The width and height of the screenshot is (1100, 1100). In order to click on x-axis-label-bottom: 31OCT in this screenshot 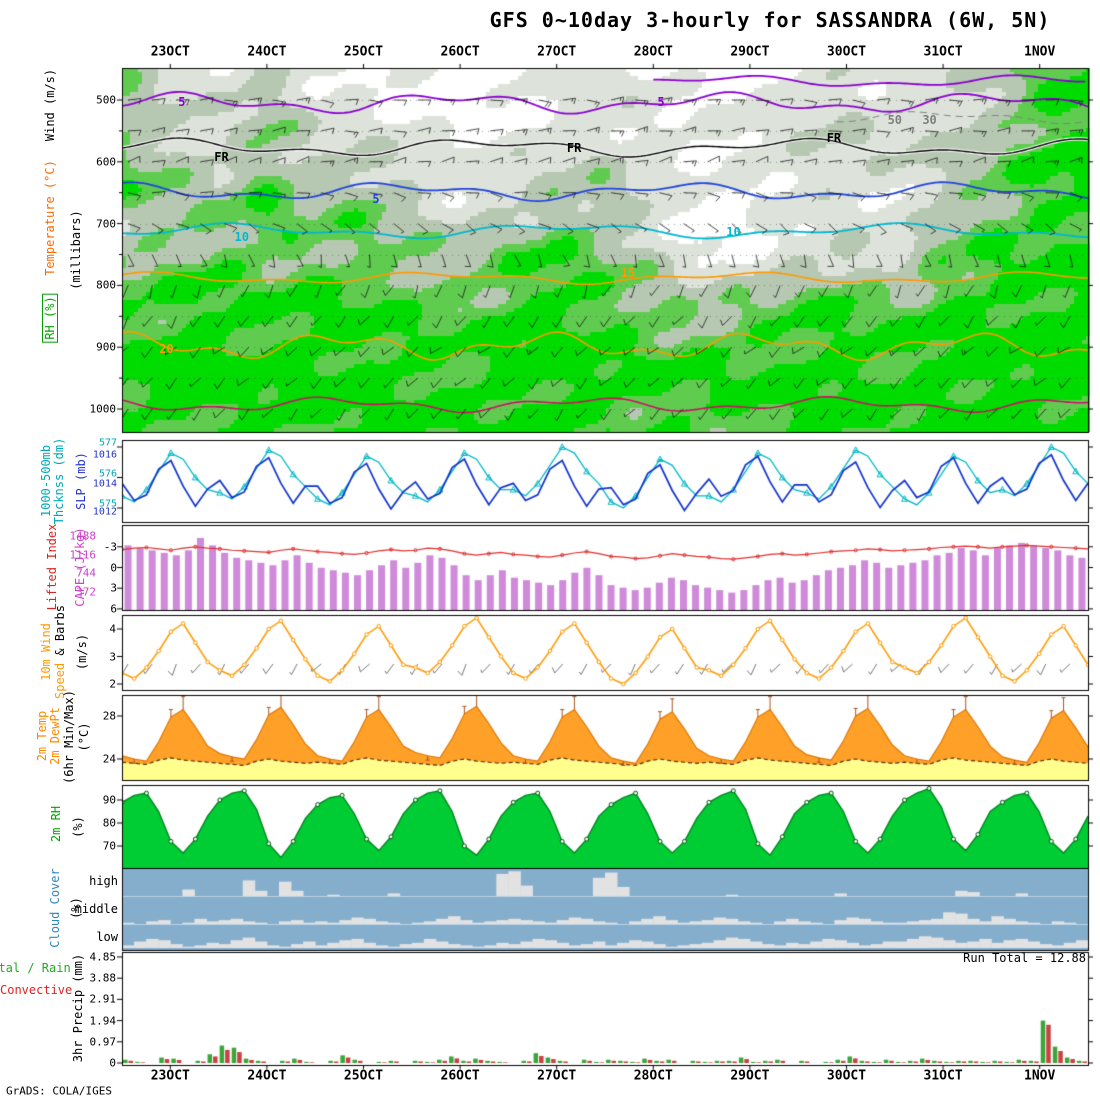, I will do `click(943, 1076)`.